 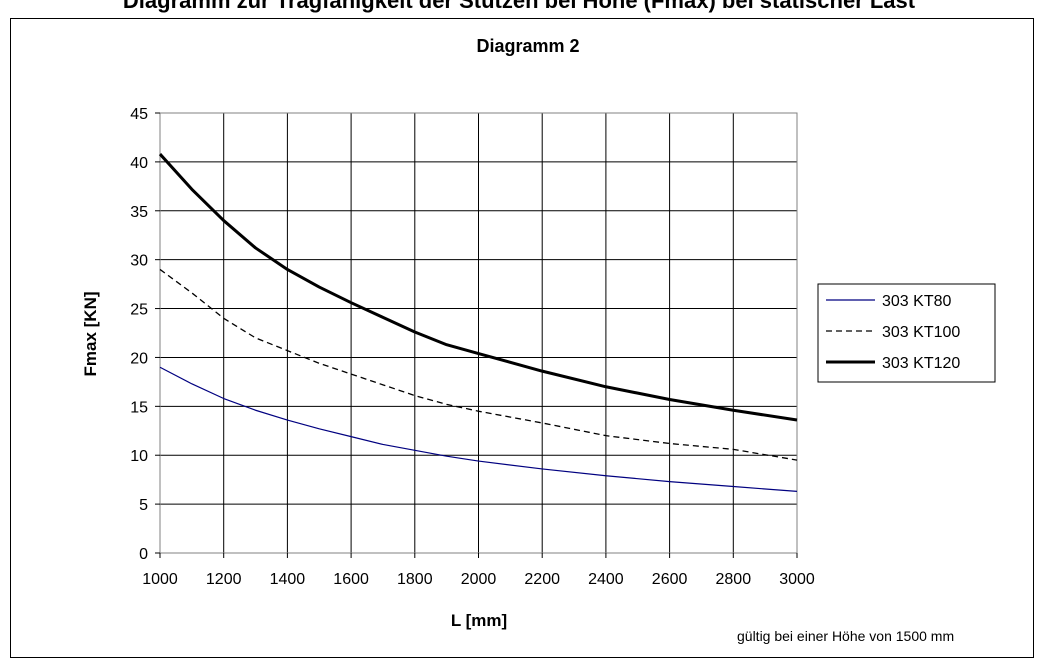 What do you see at coordinates (479, 620) in the screenshot?
I see `x-axis-label: L [mm]` at bounding box center [479, 620].